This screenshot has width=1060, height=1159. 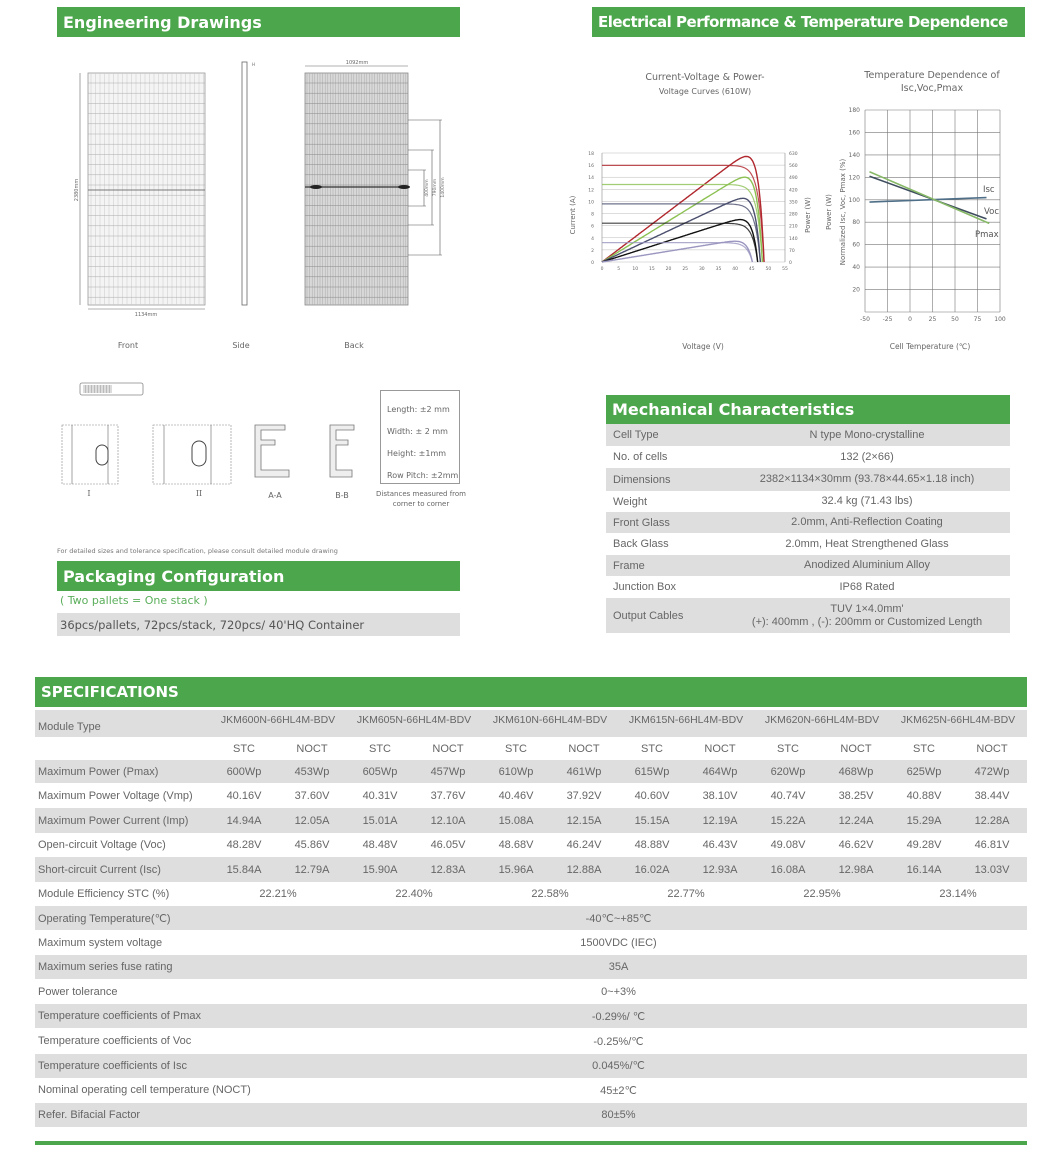 What do you see at coordinates (856, 267) in the screenshot?
I see `temp-y-tick-label: 40` at bounding box center [856, 267].